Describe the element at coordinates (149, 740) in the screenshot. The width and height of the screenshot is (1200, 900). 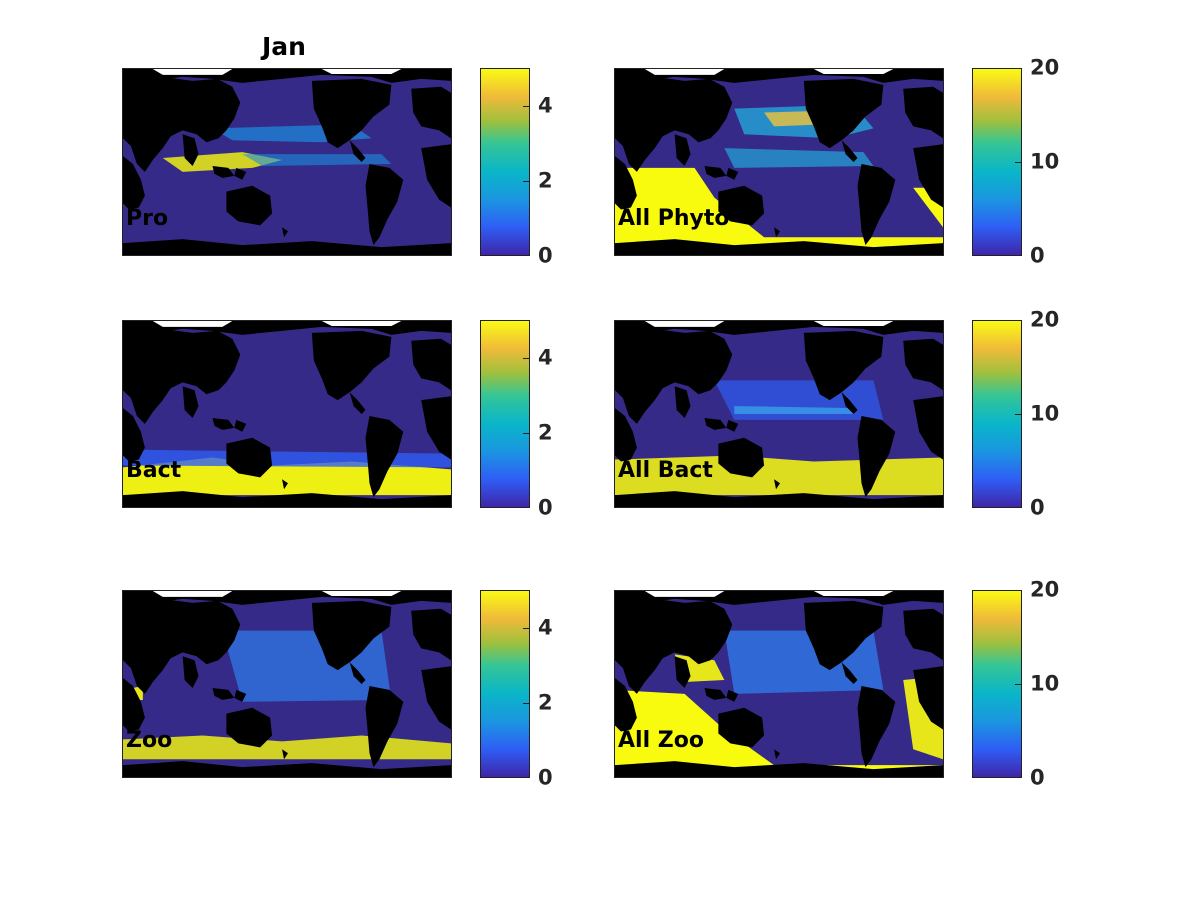
I see `panel-label: Zoo` at that location.